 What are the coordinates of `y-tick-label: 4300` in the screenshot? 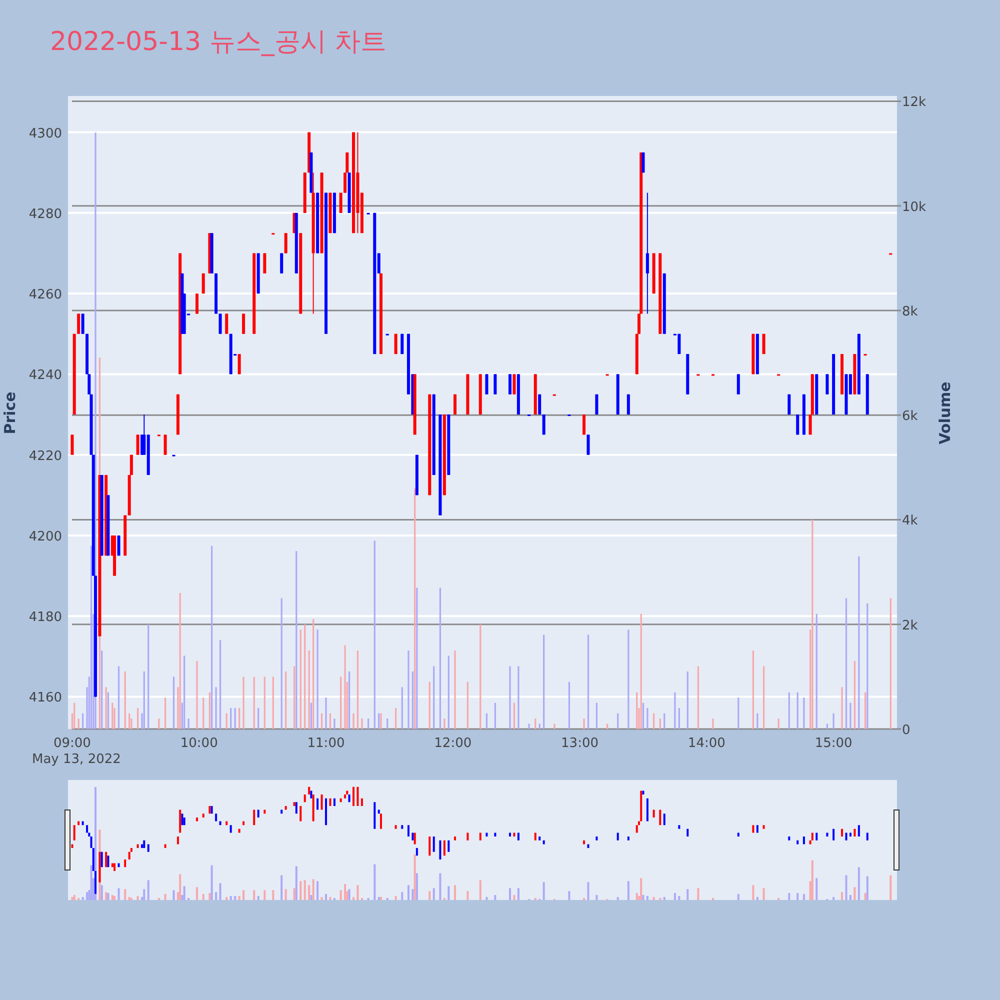 It's located at (45, 134).